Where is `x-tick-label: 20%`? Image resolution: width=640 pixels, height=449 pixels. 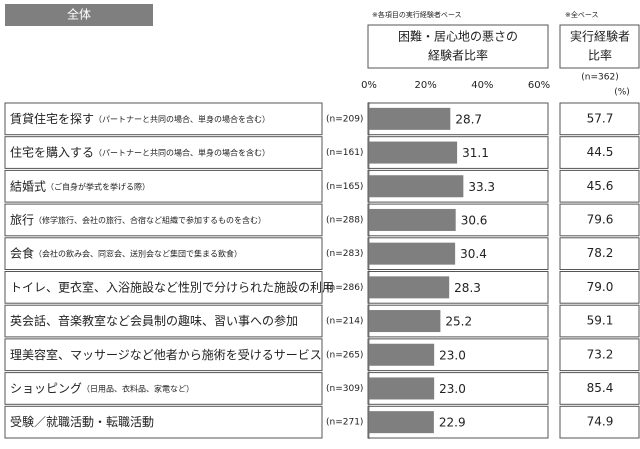 x-tick-label: 20% is located at coordinates (426, 85).